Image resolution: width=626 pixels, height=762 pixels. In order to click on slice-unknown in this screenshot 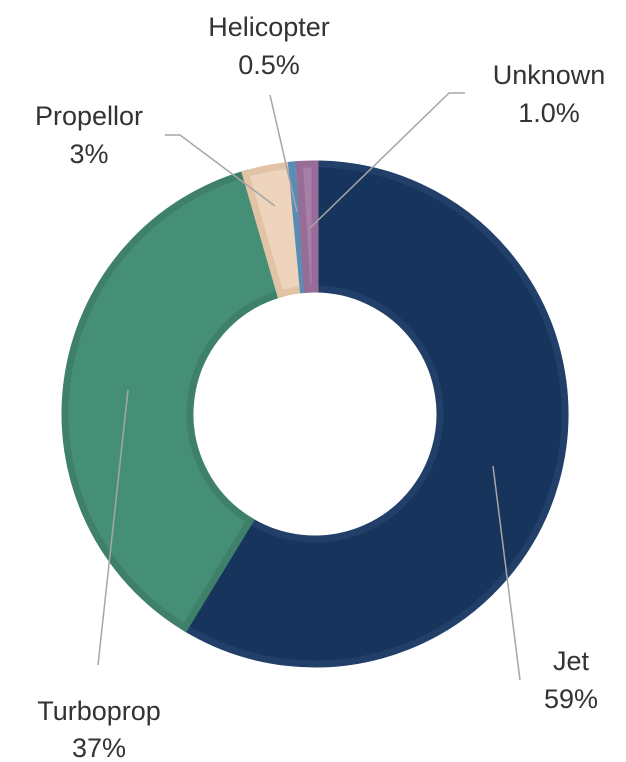, I will do `click(307, 226)`.